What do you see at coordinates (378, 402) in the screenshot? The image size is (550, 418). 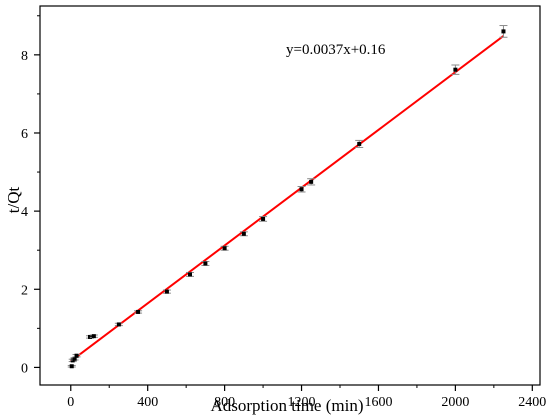 I see `x-tick-label: 1600` at bounding box center [378, 402].